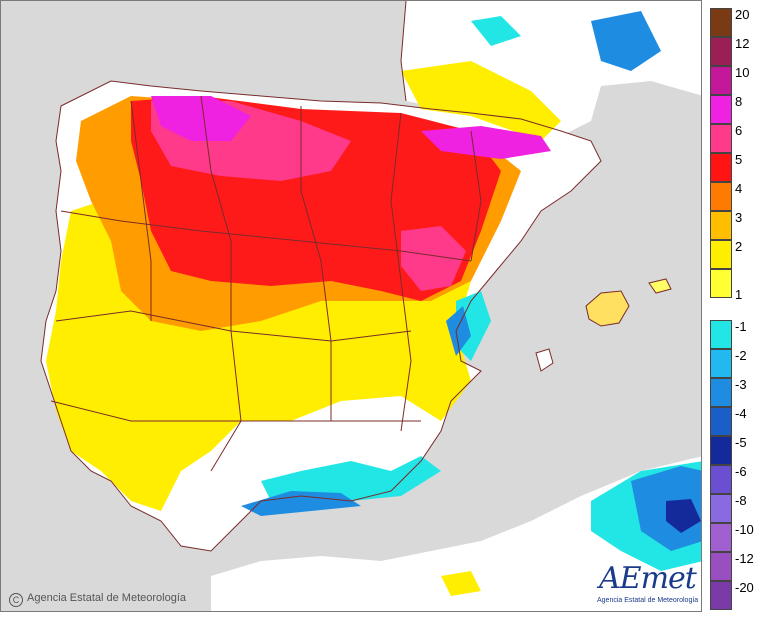 The width and height of the screenshot is (759, 617). I want to click on legend-label-negative: -10, so click(744, 529).